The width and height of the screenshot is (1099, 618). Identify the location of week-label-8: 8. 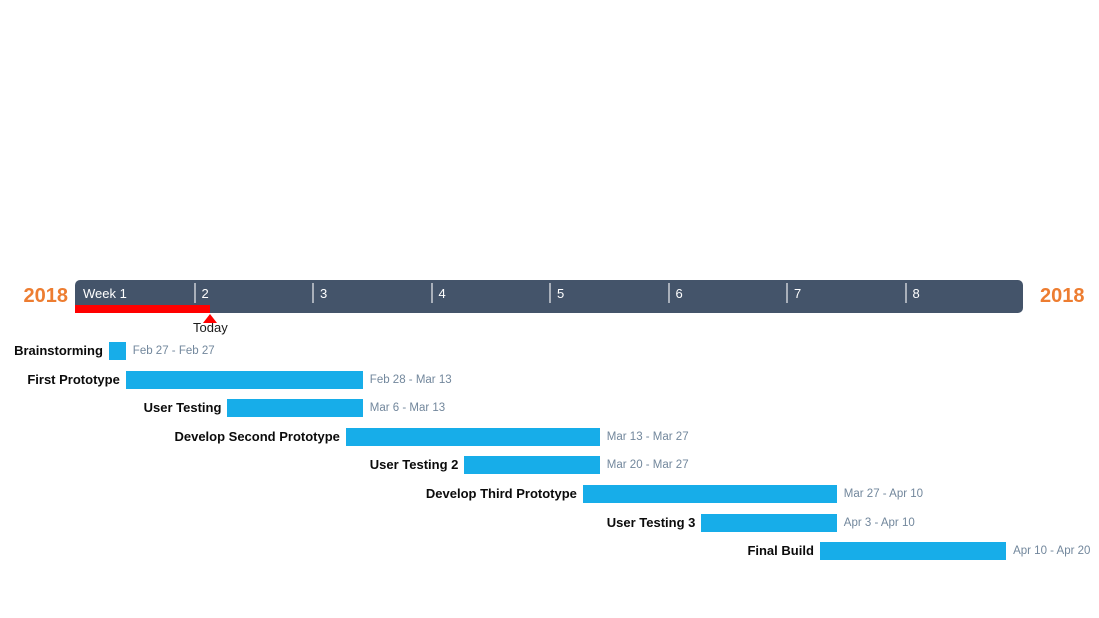
(916, 293).